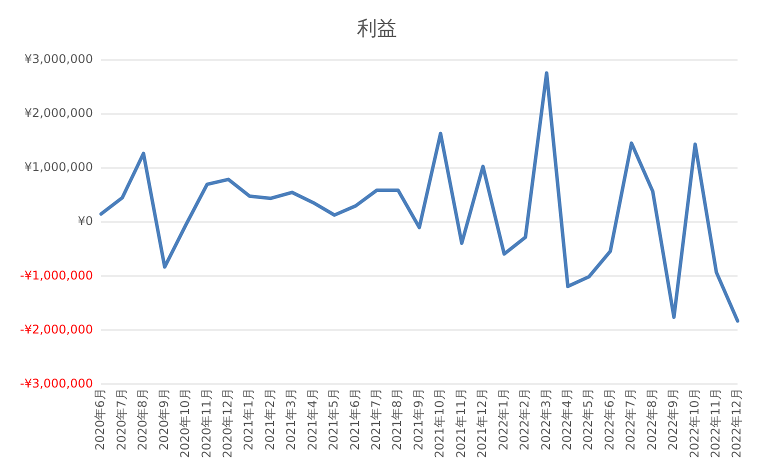 The width and height of the screenshot is (764, 474). I want to click on x-tick-label: 2021年4月, so click(312, 419).